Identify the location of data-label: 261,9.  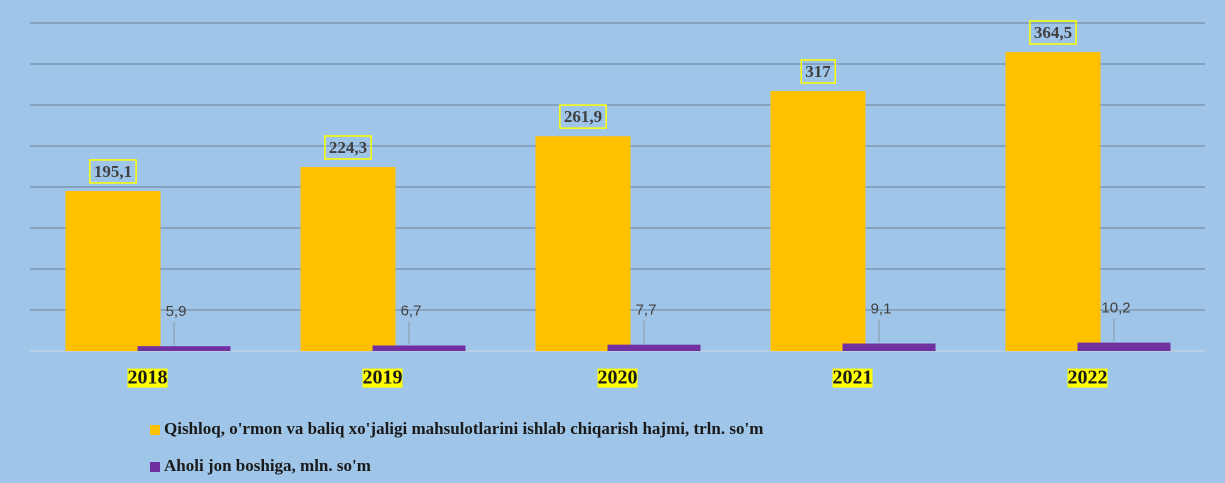
(583, 116).